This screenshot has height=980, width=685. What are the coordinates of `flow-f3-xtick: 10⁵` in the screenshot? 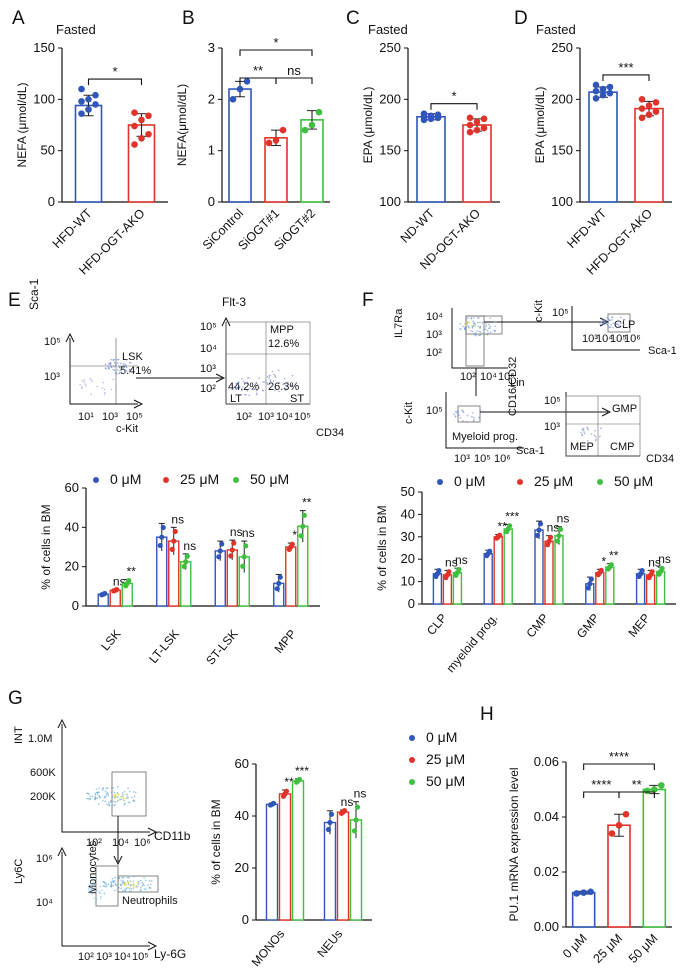 It's located at (482, 459).